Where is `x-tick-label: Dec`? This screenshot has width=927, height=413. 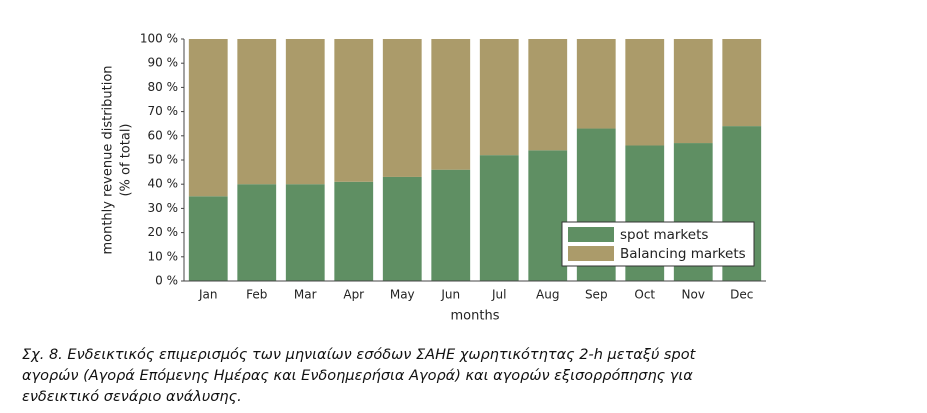 x-tick-label: Dec is located at coordinates (741, 295).